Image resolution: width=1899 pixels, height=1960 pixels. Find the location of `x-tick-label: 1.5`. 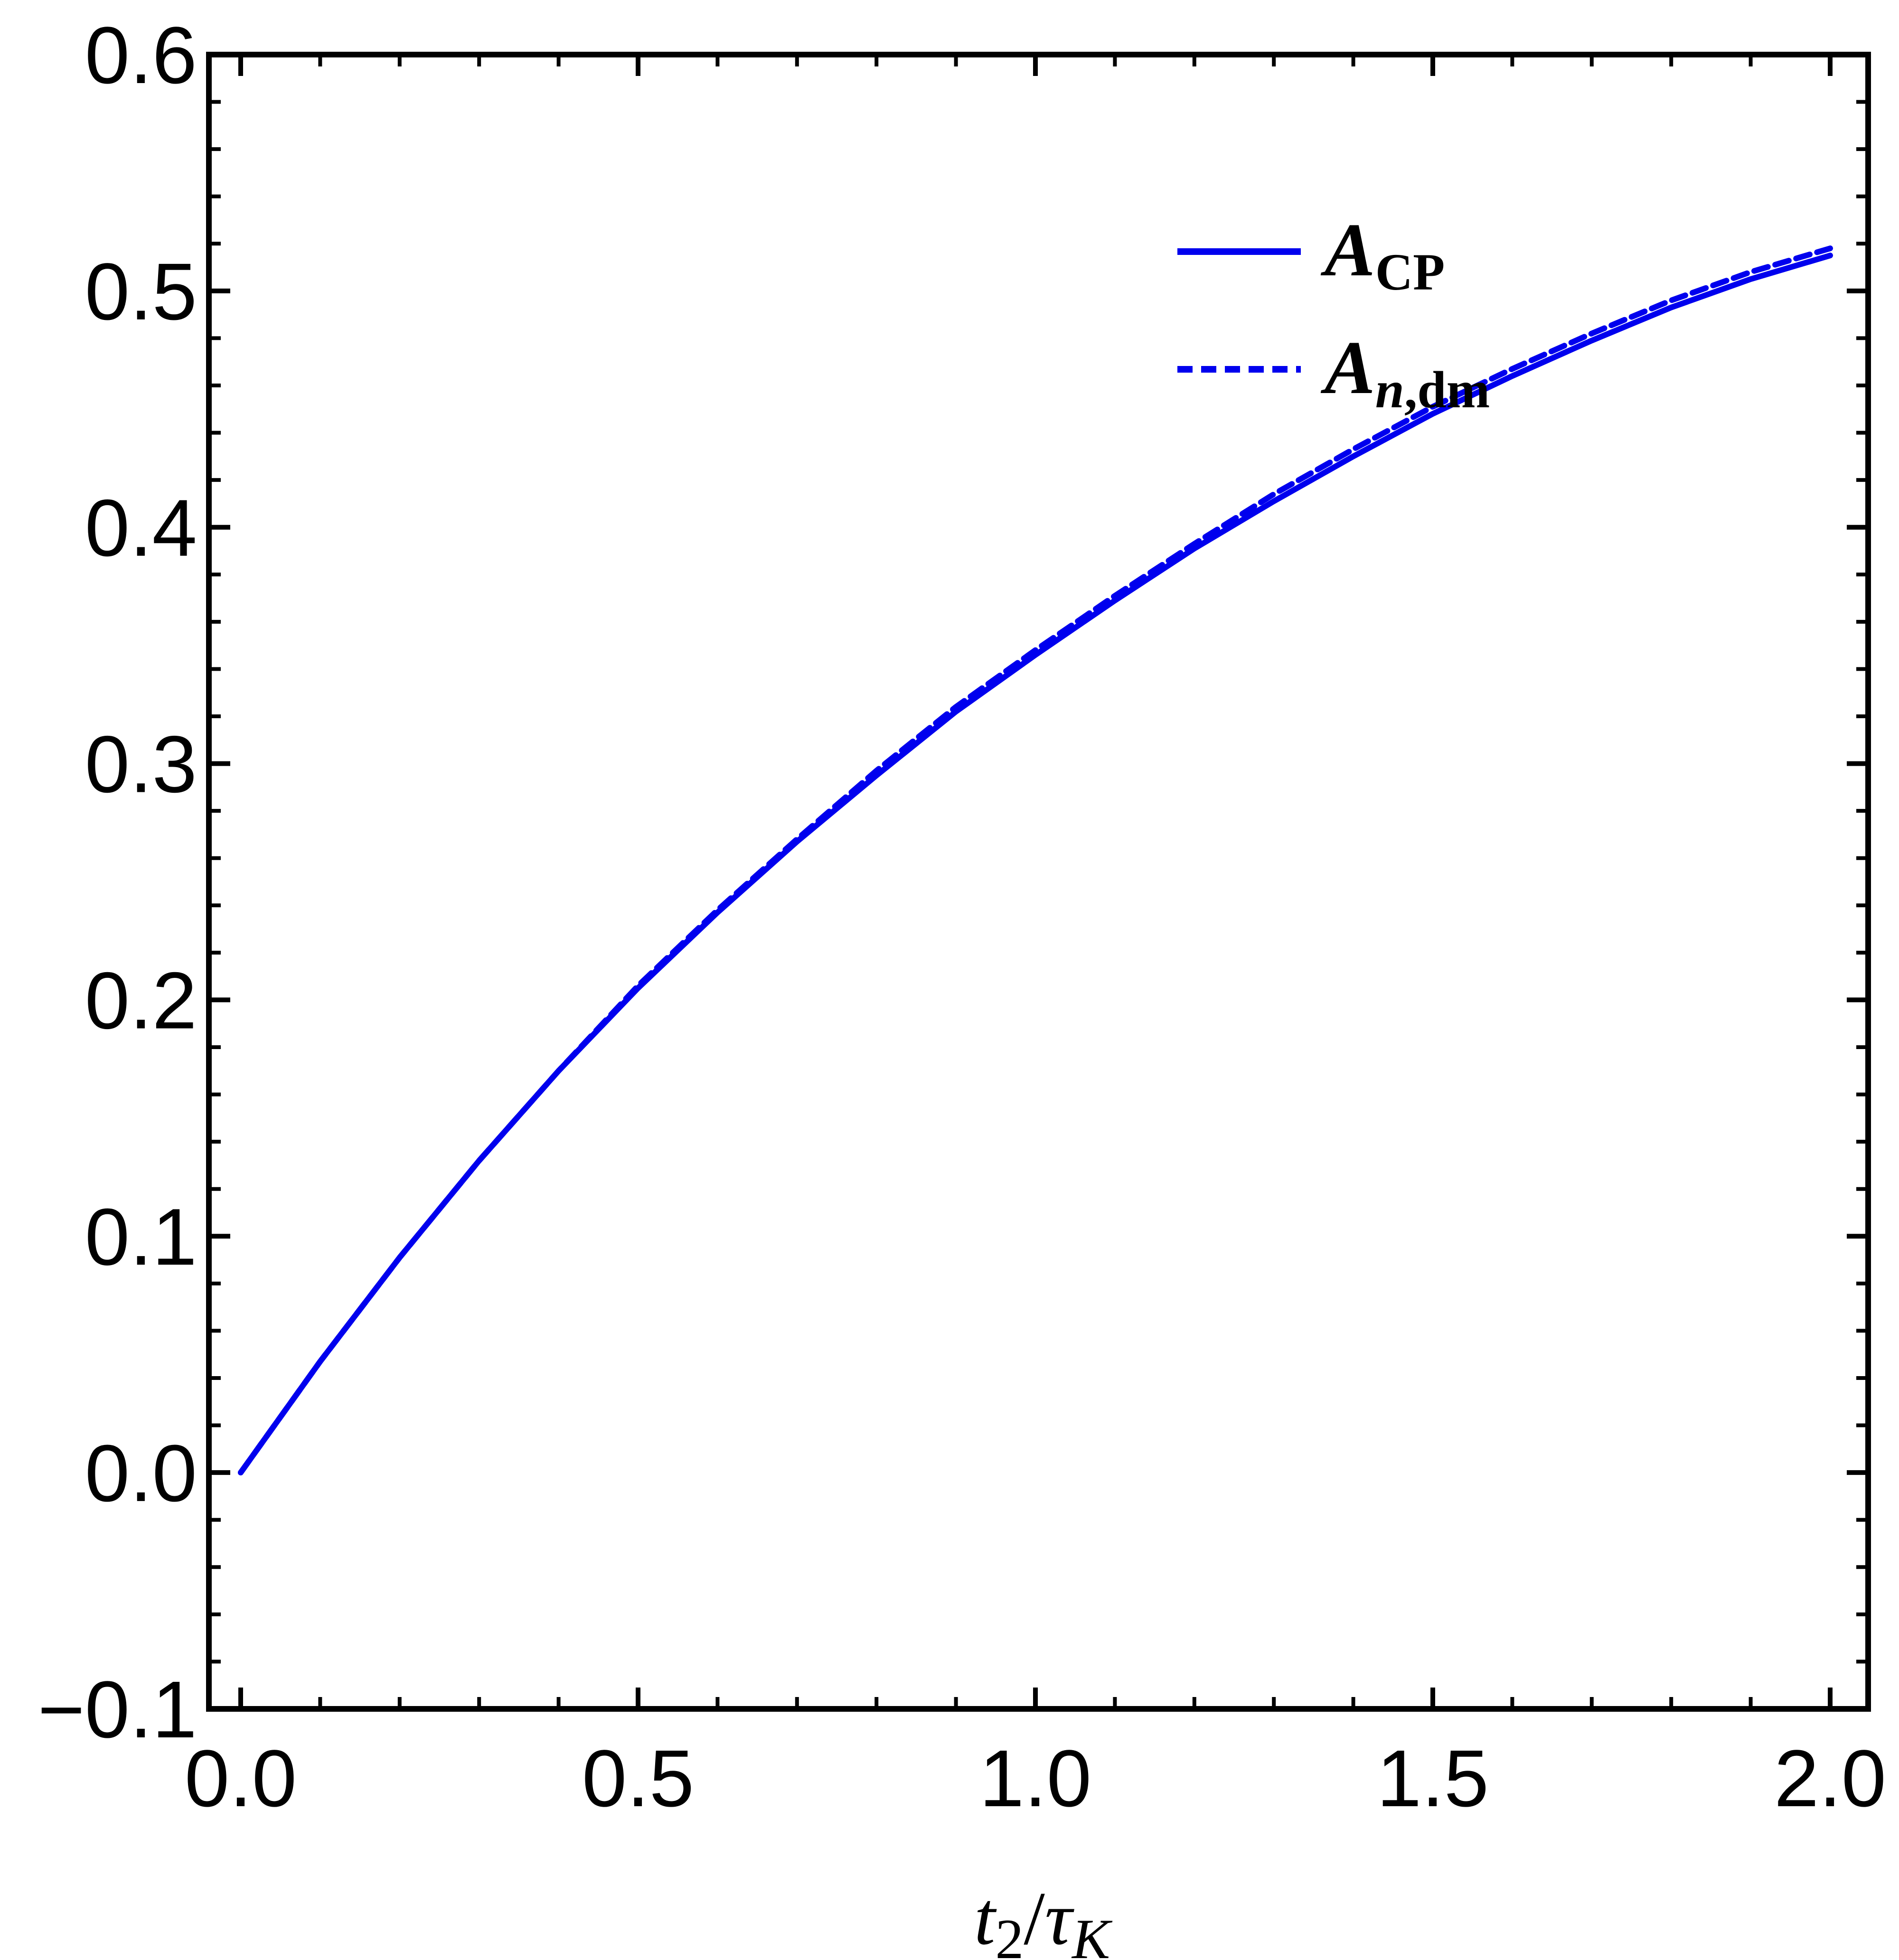

x-tick-label: 1.5 is located at coordinates (1433, 1779).